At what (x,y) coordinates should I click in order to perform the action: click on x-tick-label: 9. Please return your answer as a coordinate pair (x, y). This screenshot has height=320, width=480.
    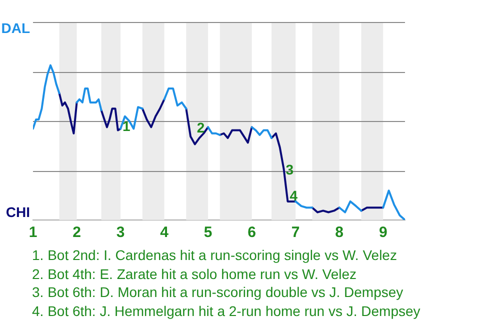
    Looking at the image, I should click on (383, 233).